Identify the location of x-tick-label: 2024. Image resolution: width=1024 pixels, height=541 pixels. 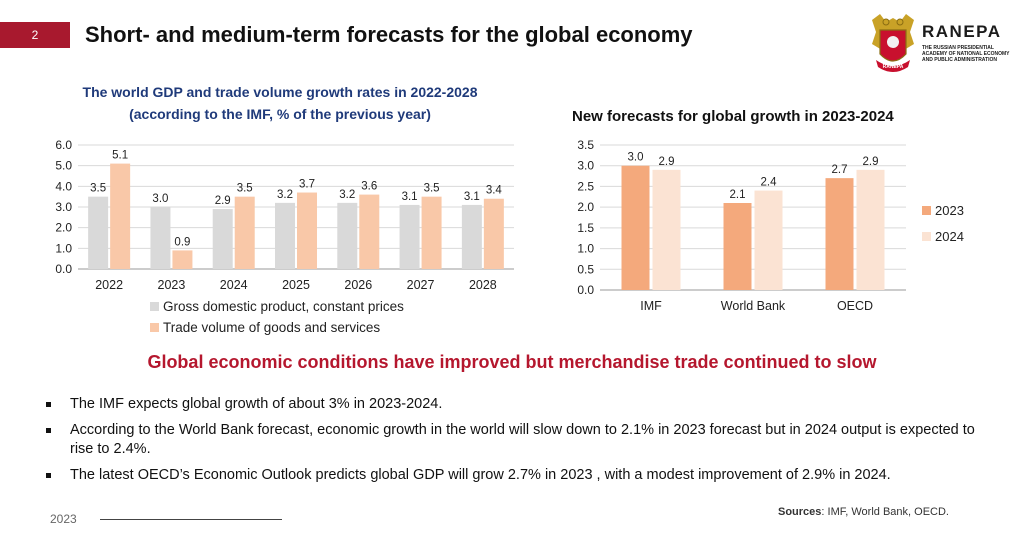
(234, 285).